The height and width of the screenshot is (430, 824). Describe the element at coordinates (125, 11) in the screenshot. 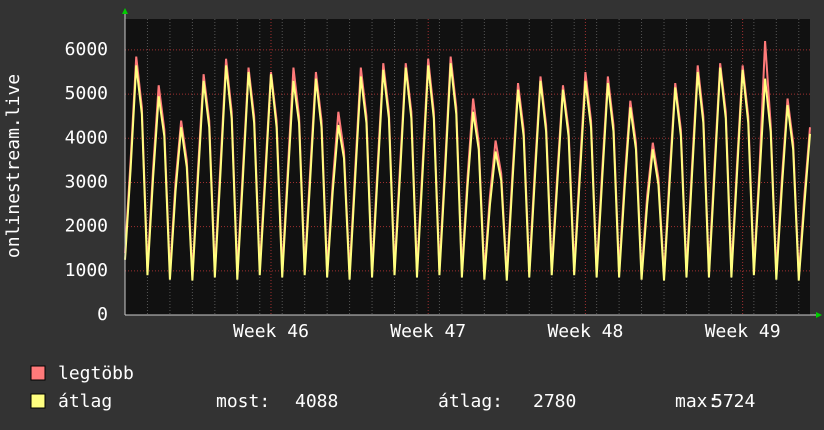

I see `y-arrow` at that location.